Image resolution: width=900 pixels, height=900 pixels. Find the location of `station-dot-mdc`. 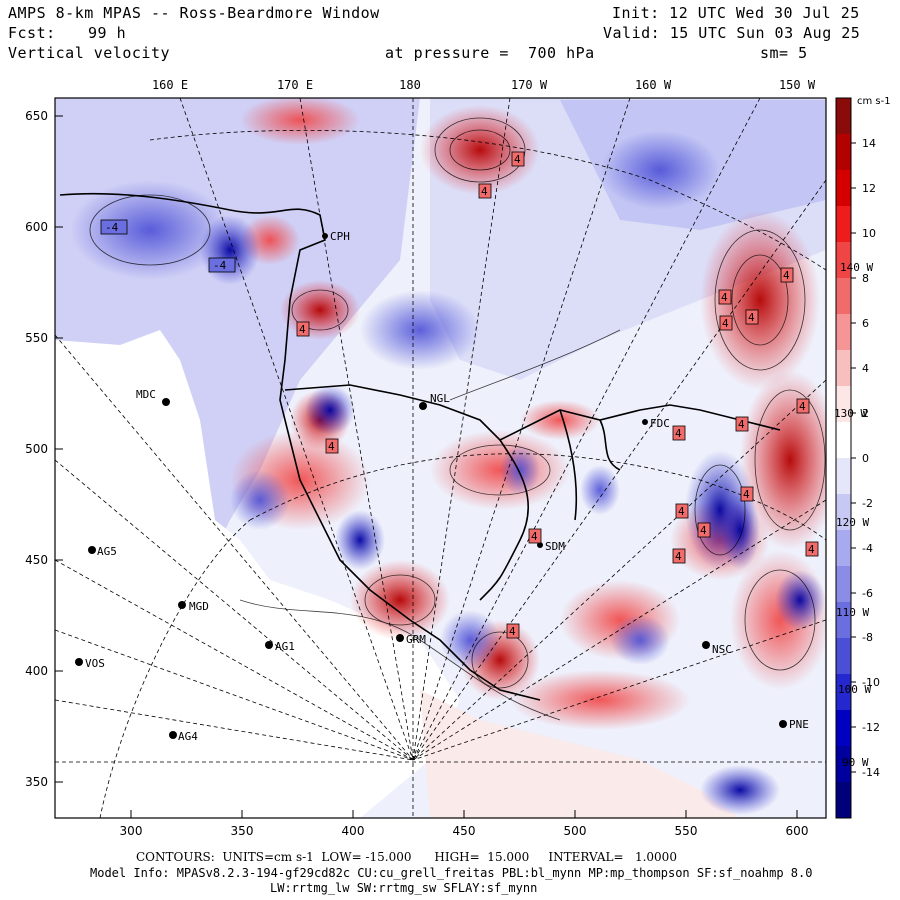

station-dot-mdc is located at coordinates (166, 402).